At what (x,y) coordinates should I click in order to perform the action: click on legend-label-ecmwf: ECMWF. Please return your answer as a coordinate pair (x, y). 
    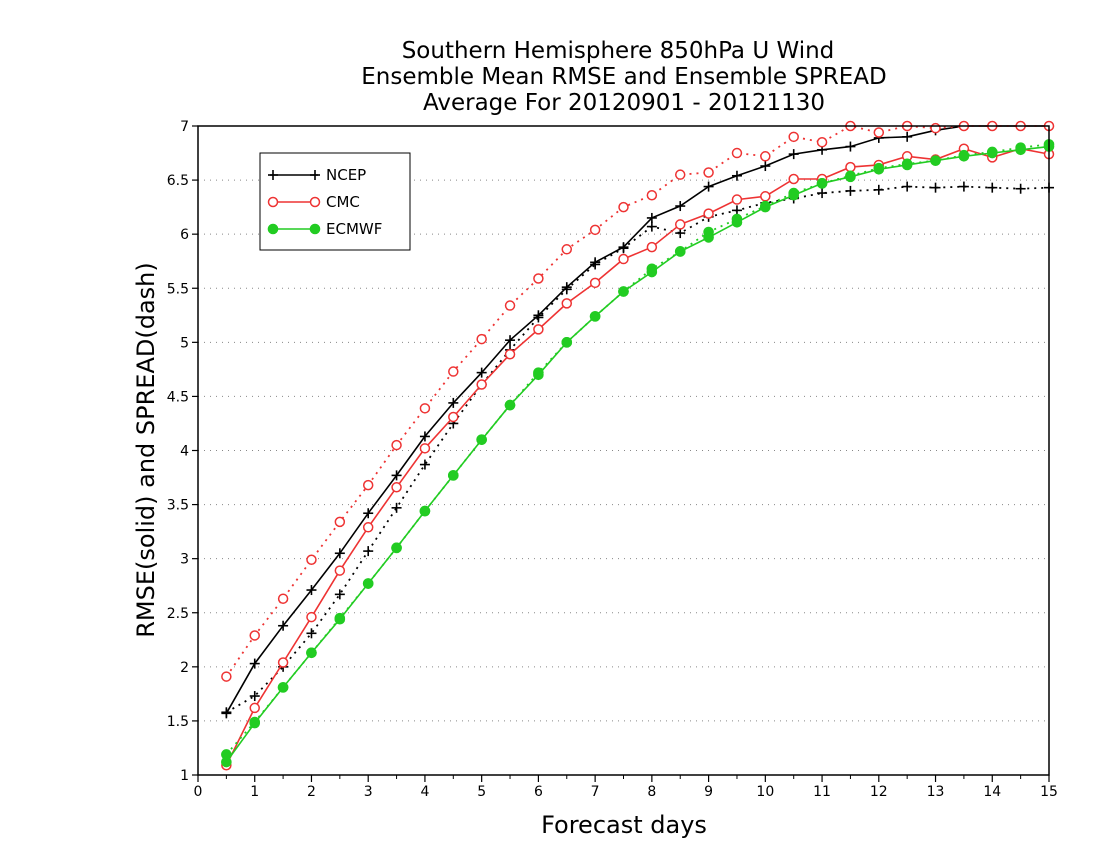
    Looking at the image, I should click on (354, 229).